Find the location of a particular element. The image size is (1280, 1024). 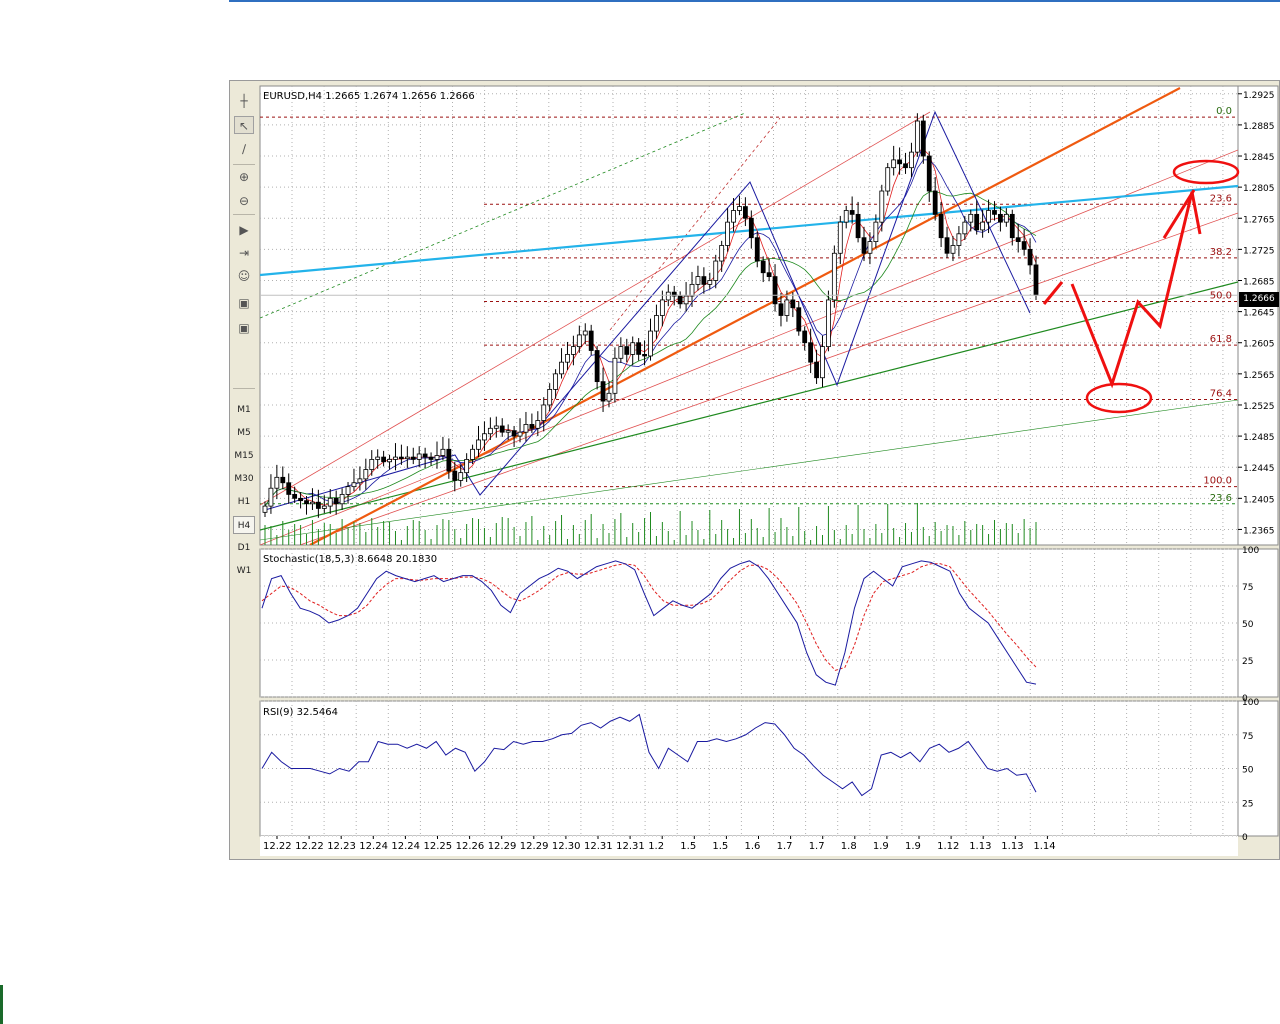

price-tick-label: 1.2525 is located at coordinates (1259, 407).